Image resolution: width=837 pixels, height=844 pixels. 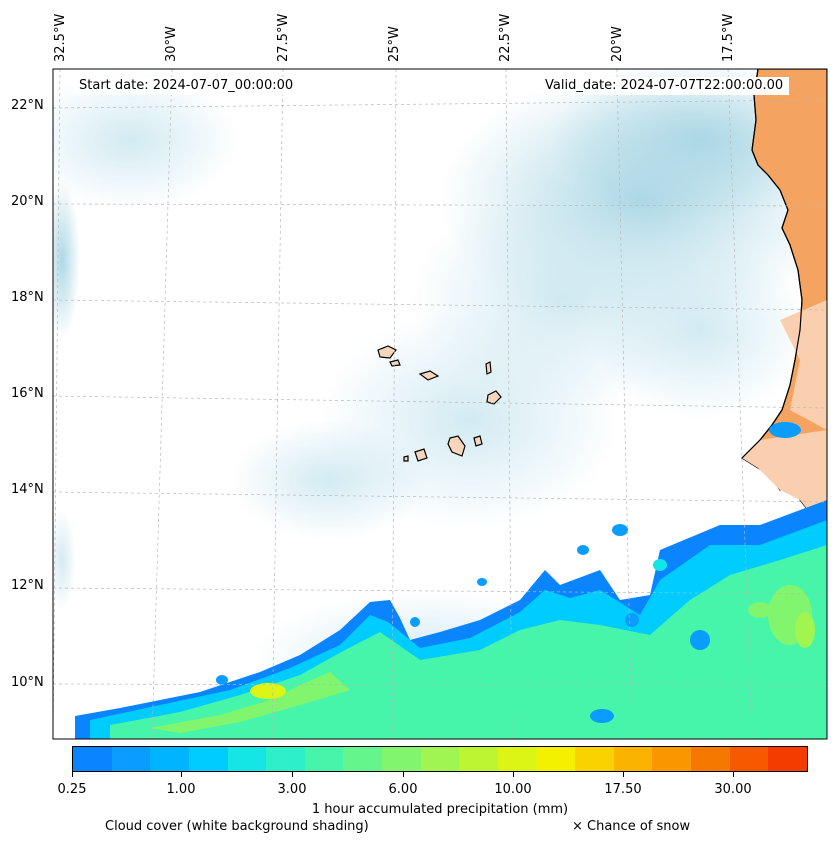 I want to click on colorbar-tick-label: 6.00, so click(x=403, y=789).